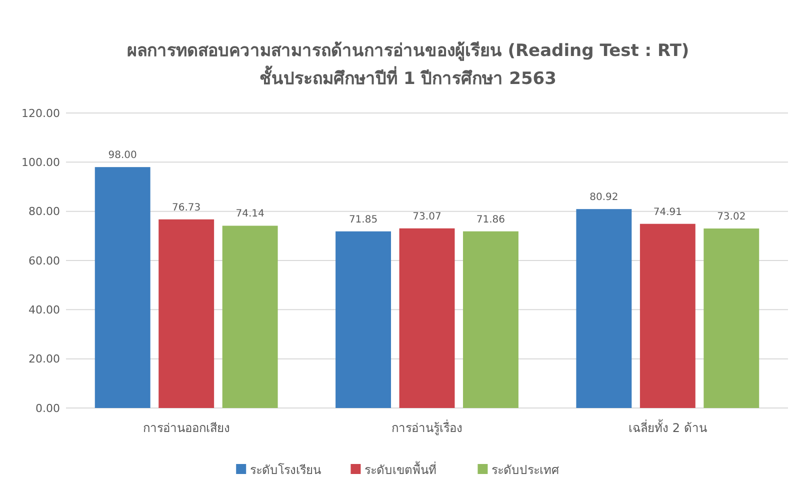 The height and width of the screenshot is (500, 800). I want to click on y-tick-label: 120.00, so click(41, 113).